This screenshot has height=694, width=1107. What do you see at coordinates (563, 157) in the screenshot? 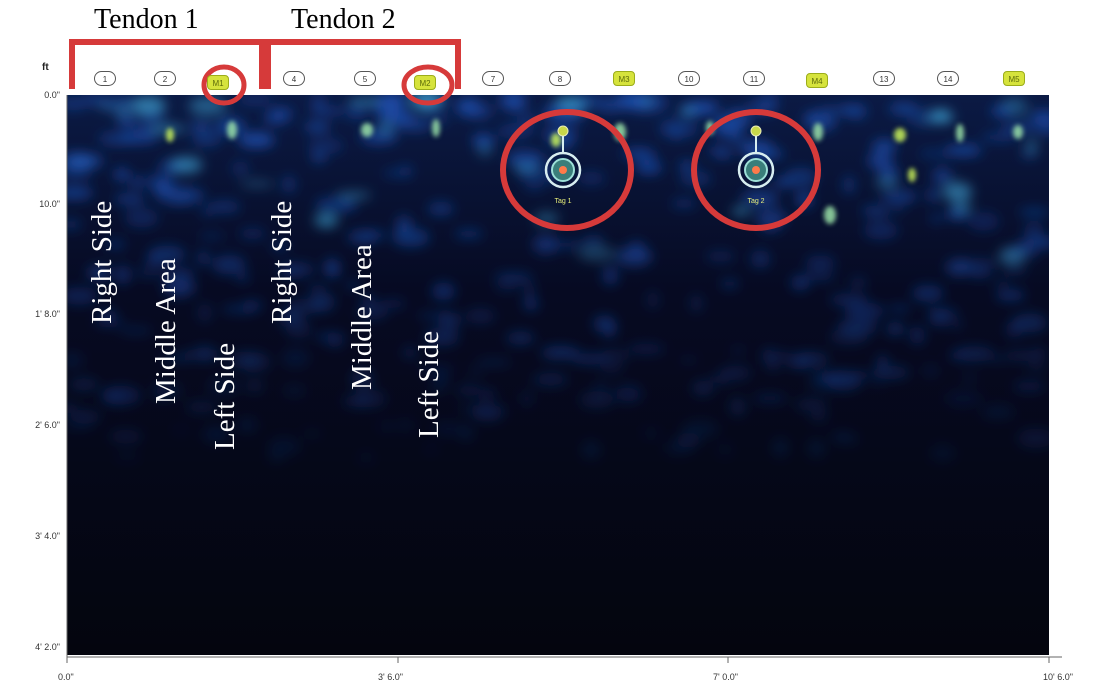
I see `tag-1-icon` at bounding box center [563, 157].